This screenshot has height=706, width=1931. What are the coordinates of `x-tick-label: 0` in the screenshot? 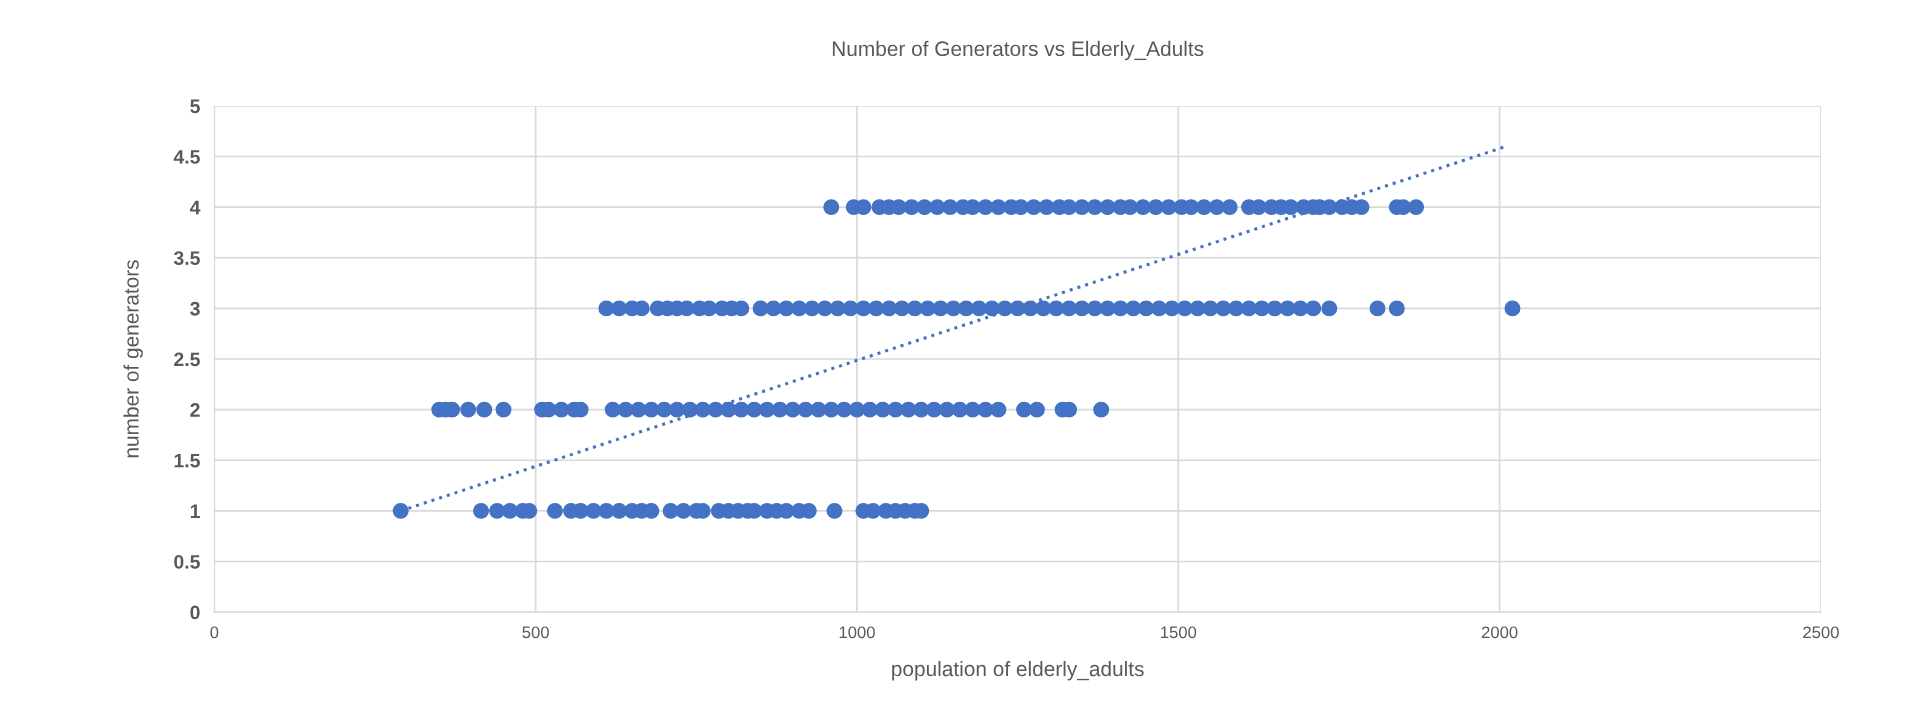 It's located at (214, 632).